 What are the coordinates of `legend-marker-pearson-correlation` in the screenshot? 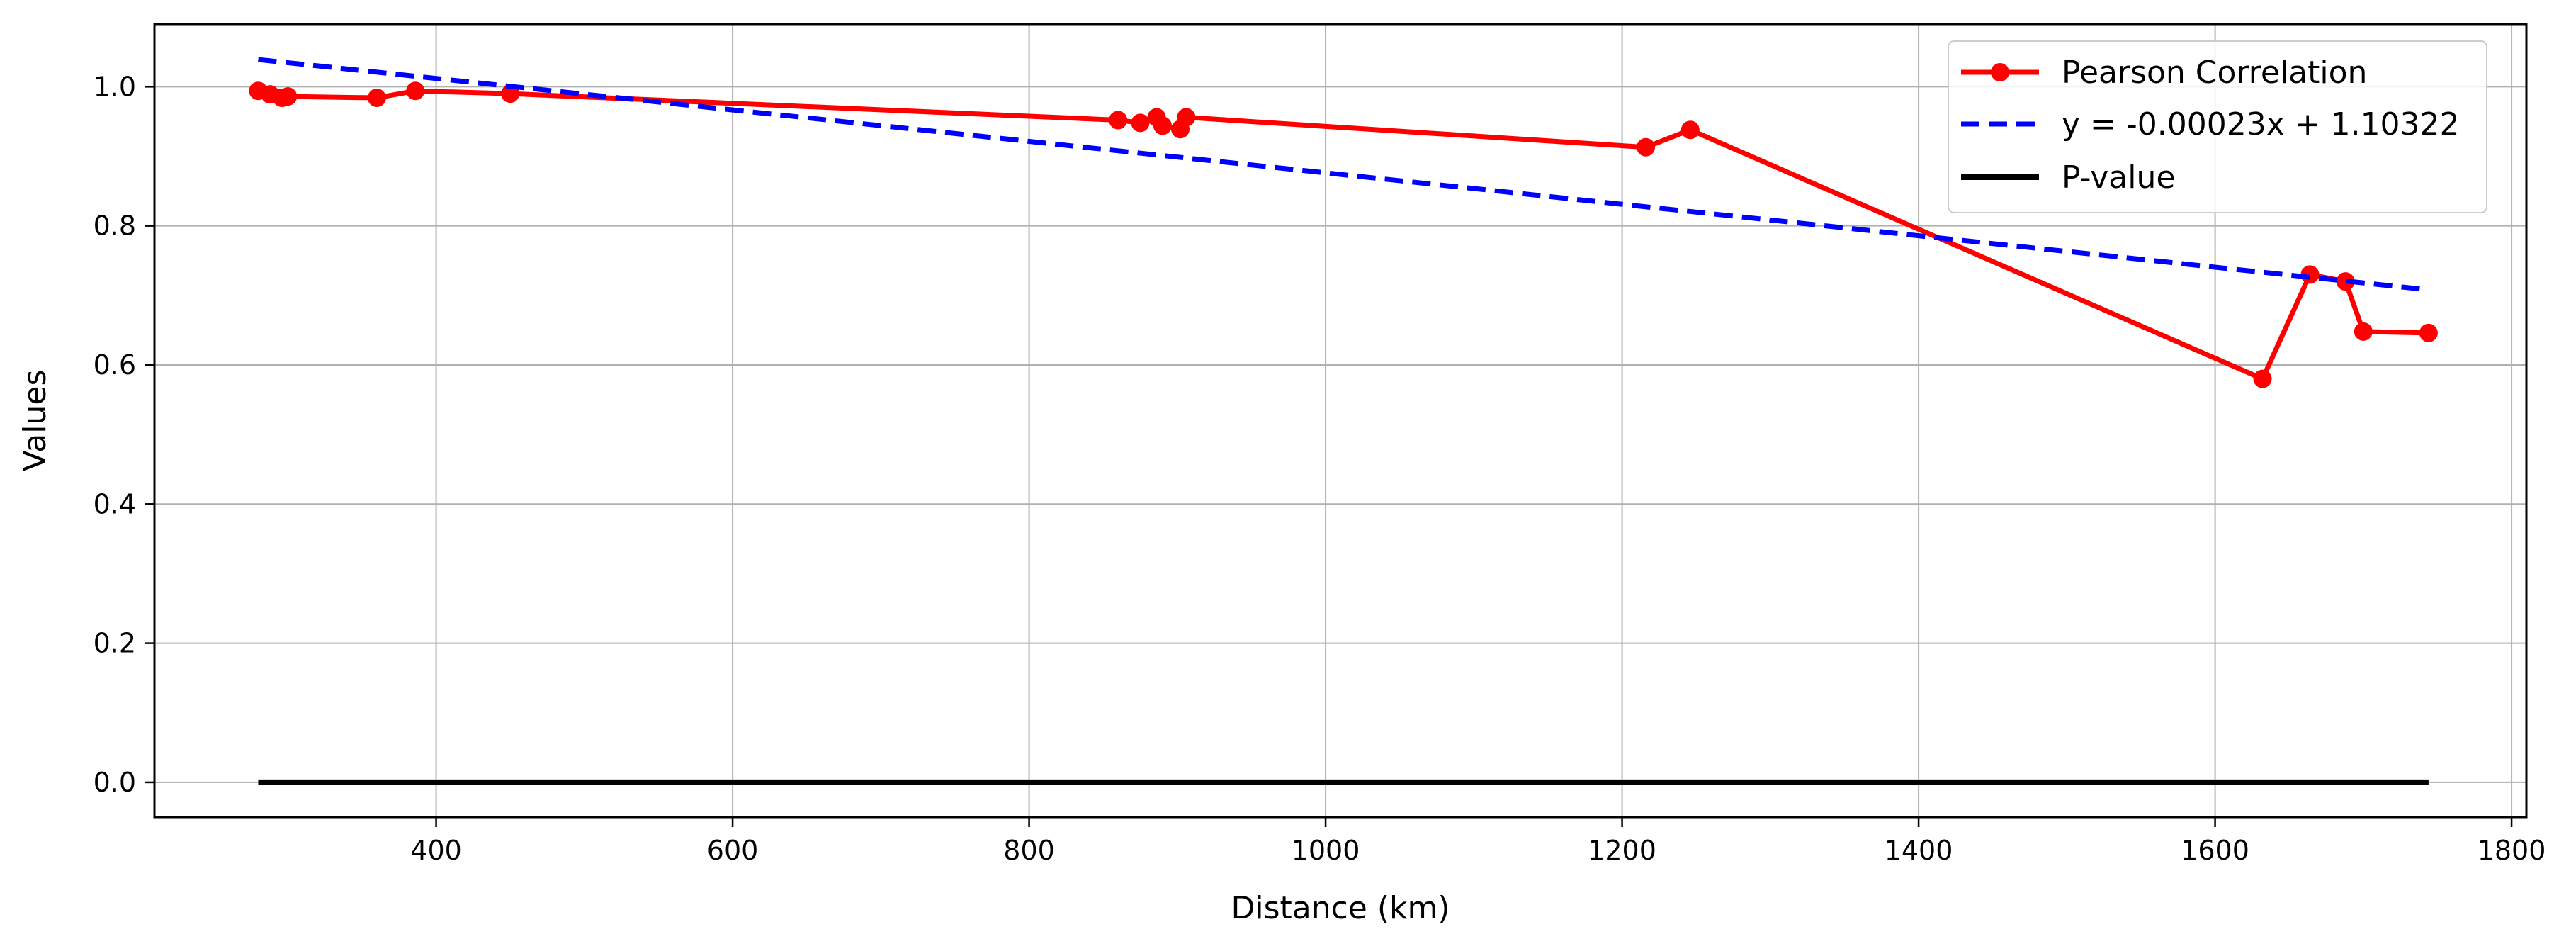 It's located at (2000, 72).